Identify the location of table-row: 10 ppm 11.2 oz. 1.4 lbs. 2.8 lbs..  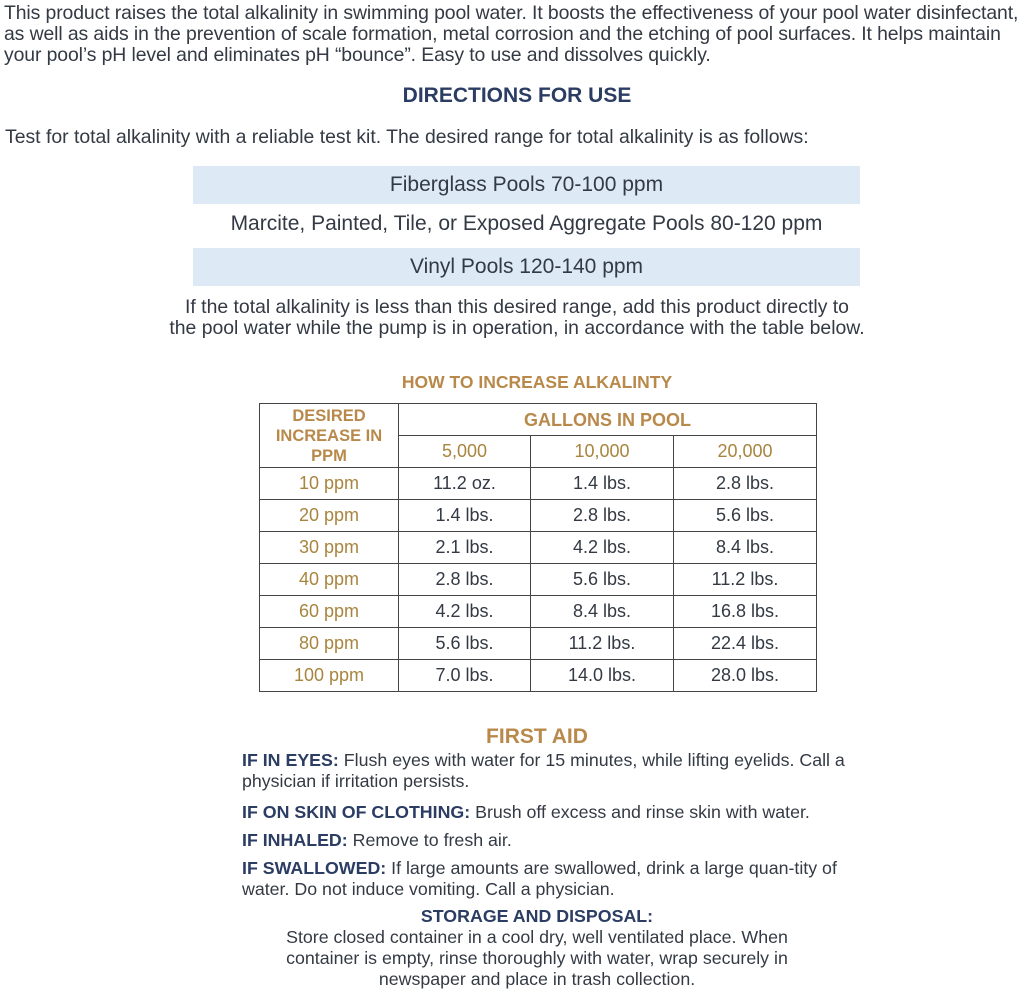
(538, 483).